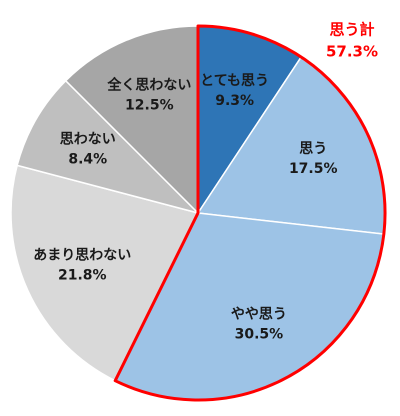  Describe the element at coordinates (148, 85) in the screenshot. I see `slice-label: 全く思わない` at that location.